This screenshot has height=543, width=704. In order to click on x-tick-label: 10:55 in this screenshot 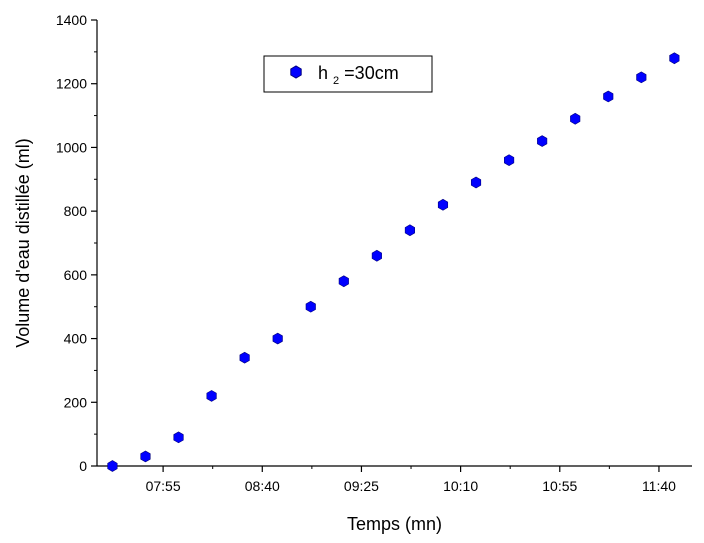, I will do `click(559, 486)`.